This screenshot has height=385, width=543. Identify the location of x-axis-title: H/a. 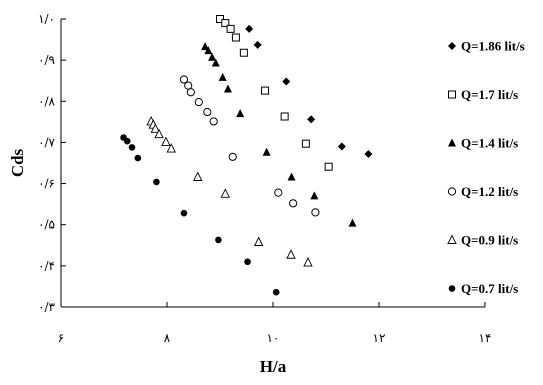
(273, 366).